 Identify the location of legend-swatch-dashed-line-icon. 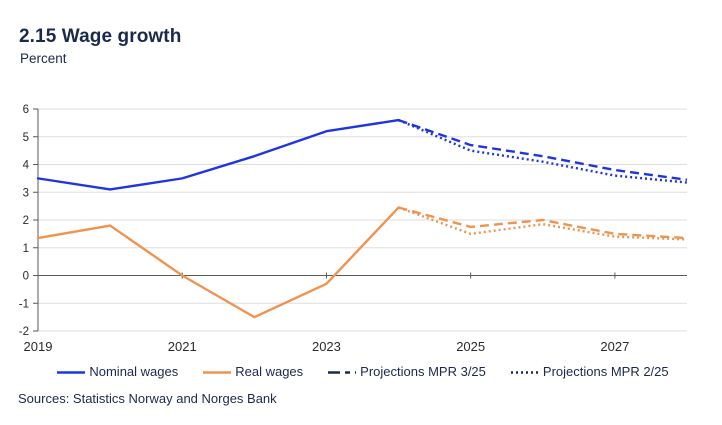
(342, 372).